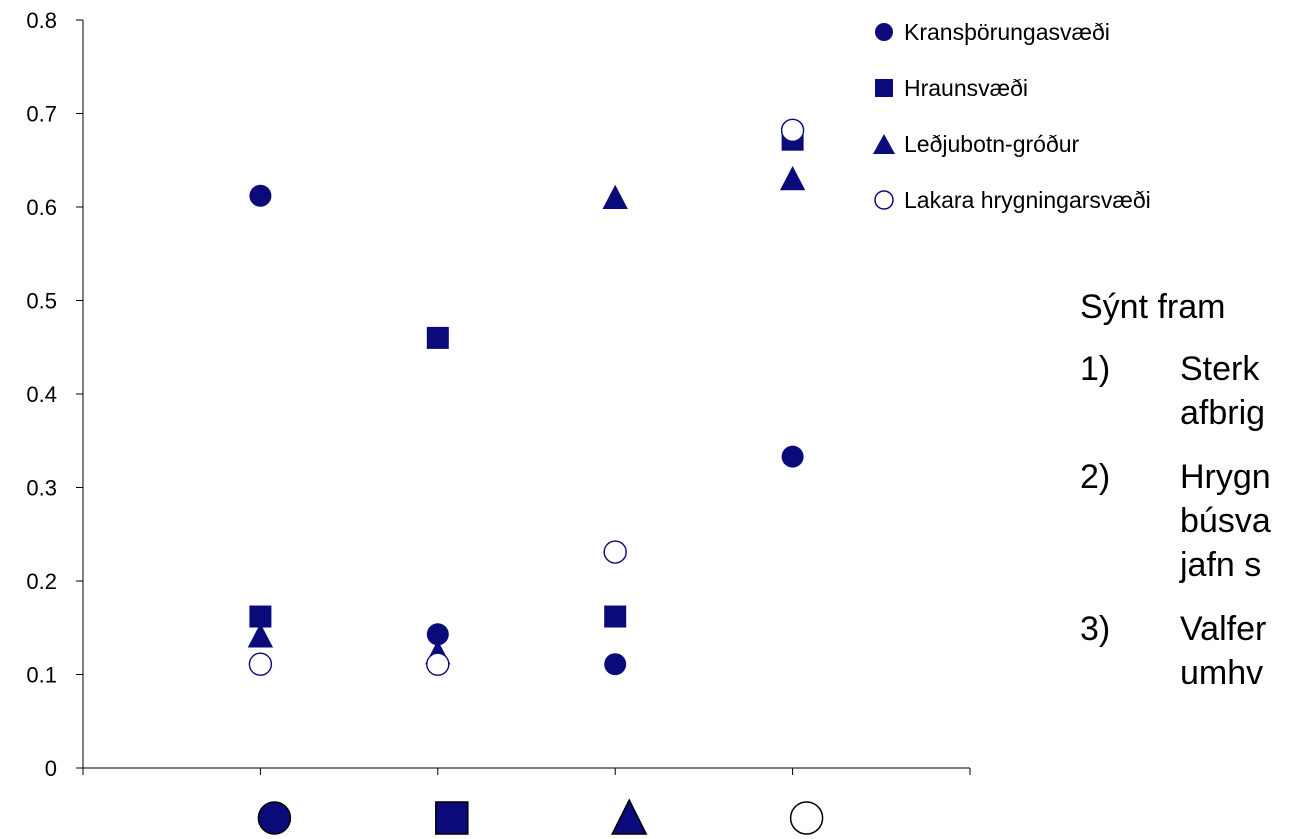  What do you see at coordinates (41, 675) in the screenshot?
I see `y-tick-label: 0.1` at bounding box center [41, 675].